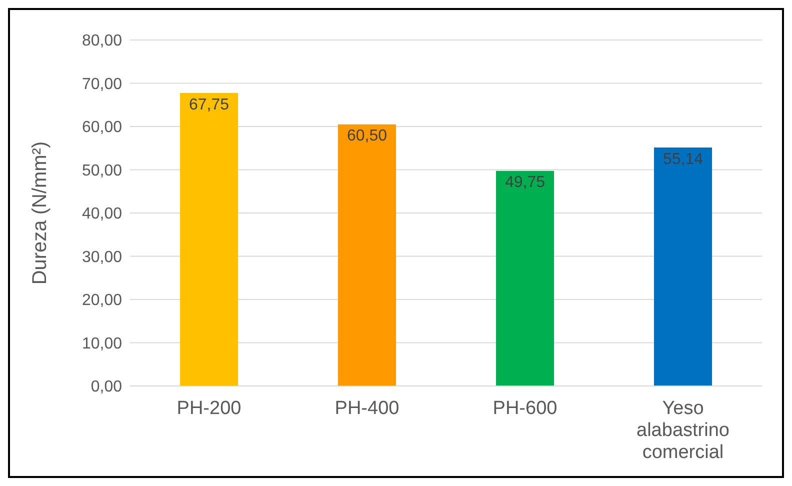  I want to click on y-tick-label: 70,00, so click(102, 84).